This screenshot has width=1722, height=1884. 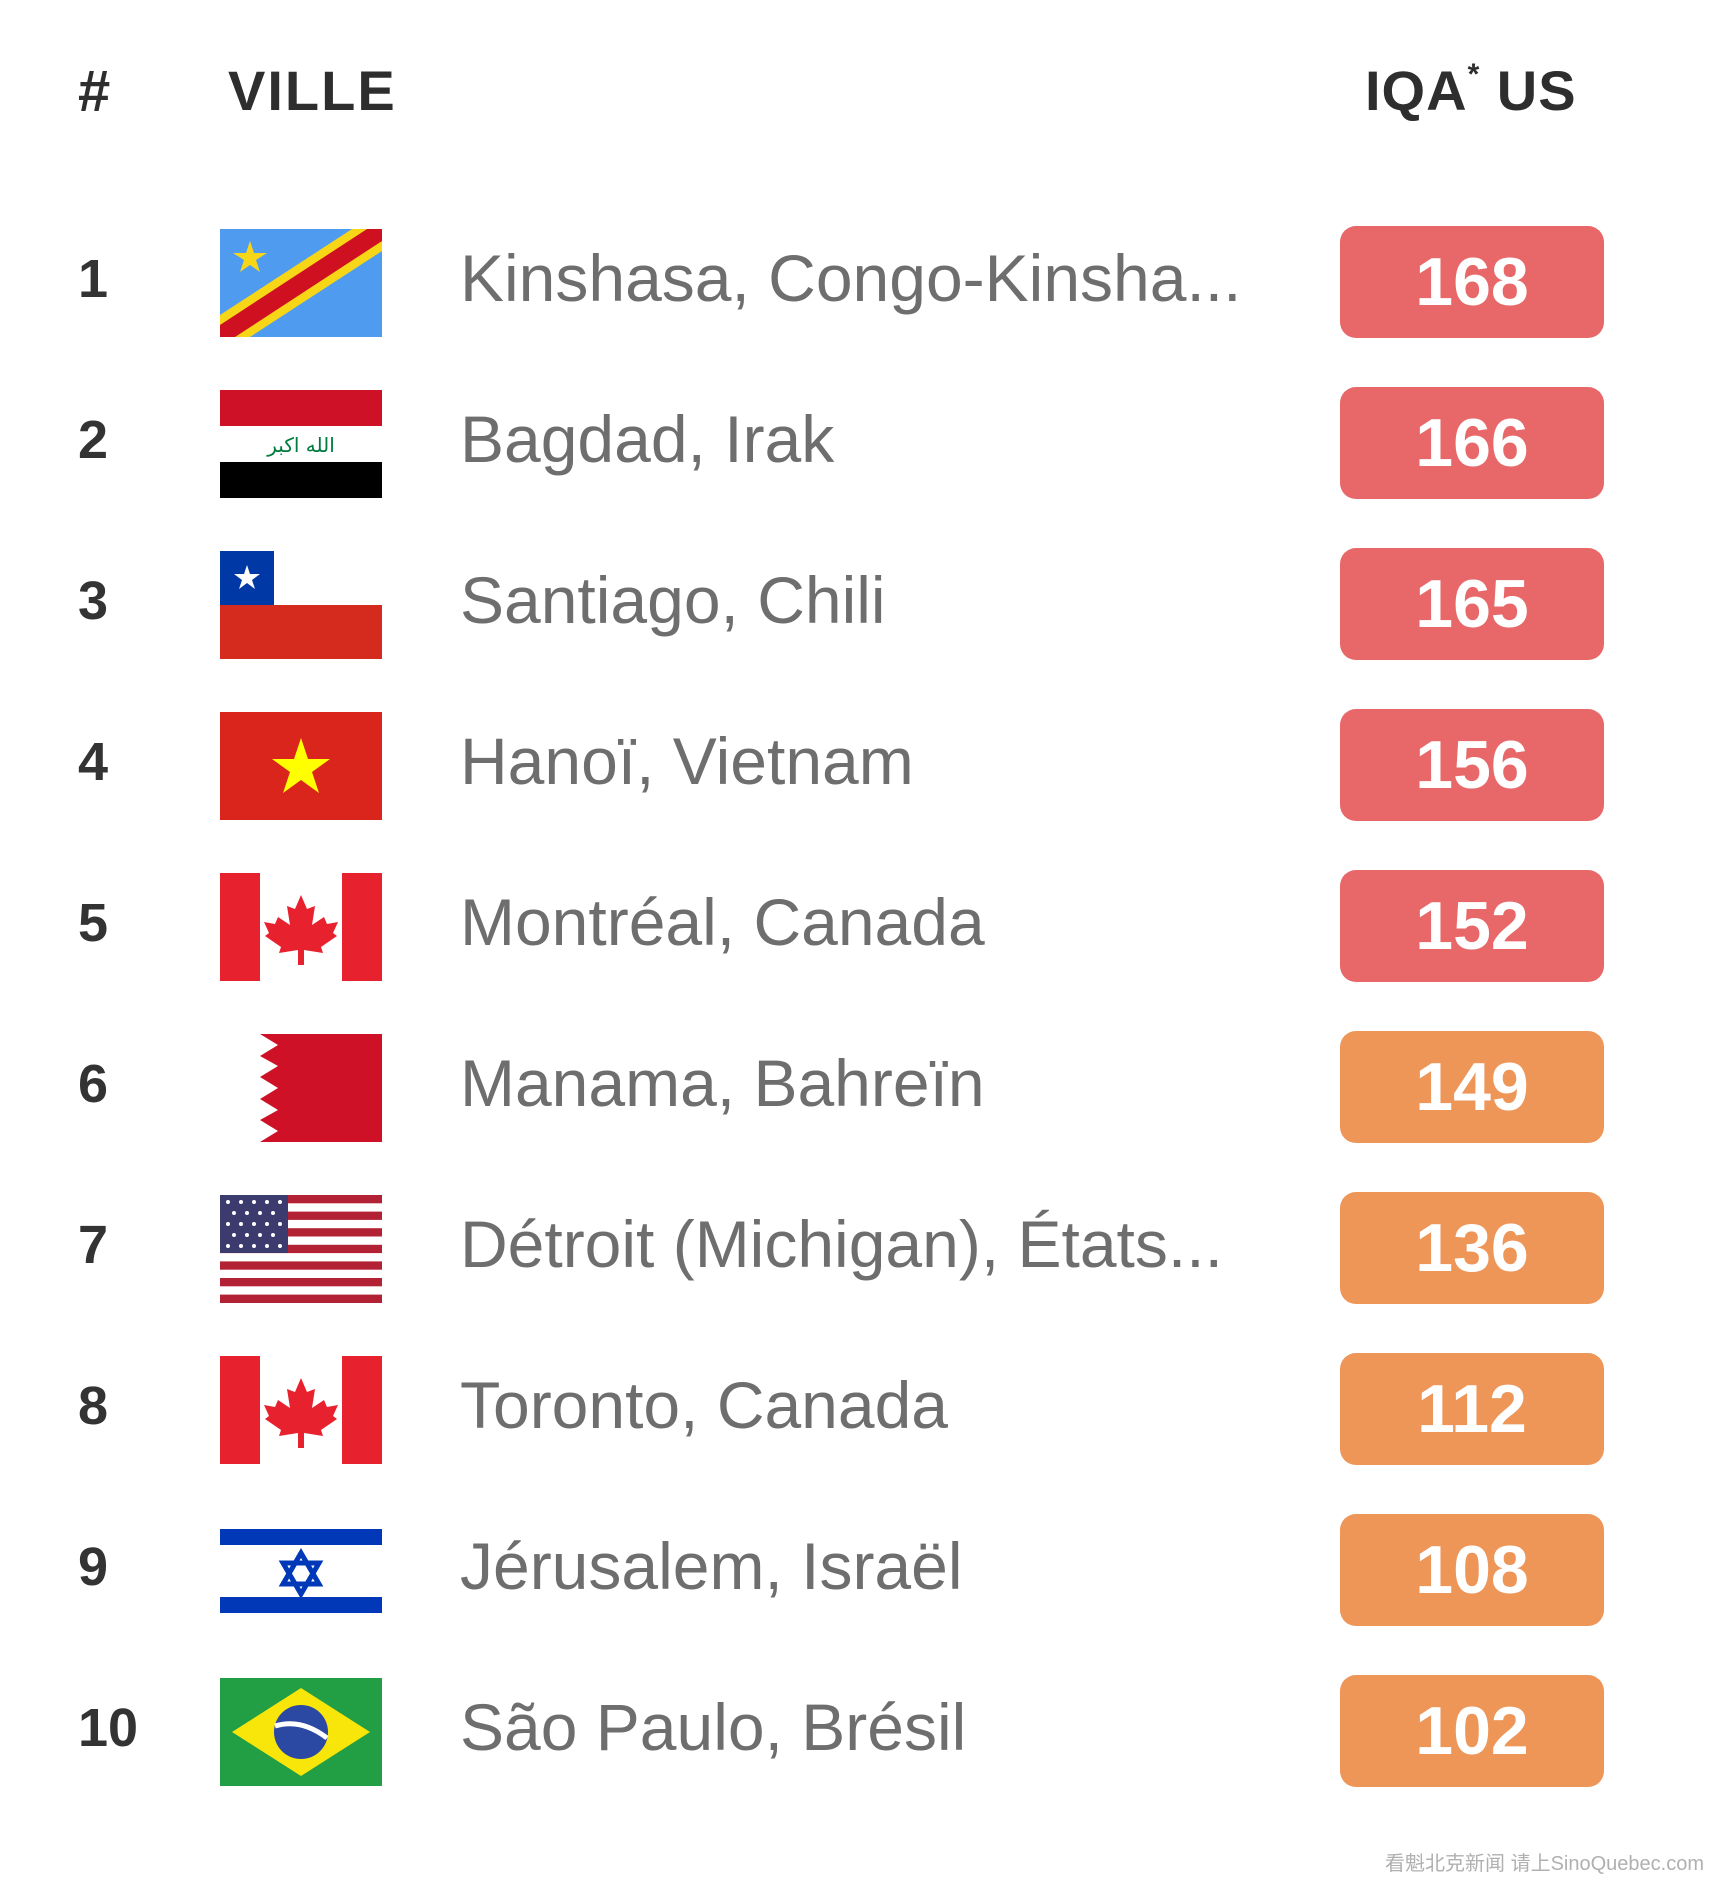 I want to click on aqi-badge: 112, so click(x=1472, y=1409).